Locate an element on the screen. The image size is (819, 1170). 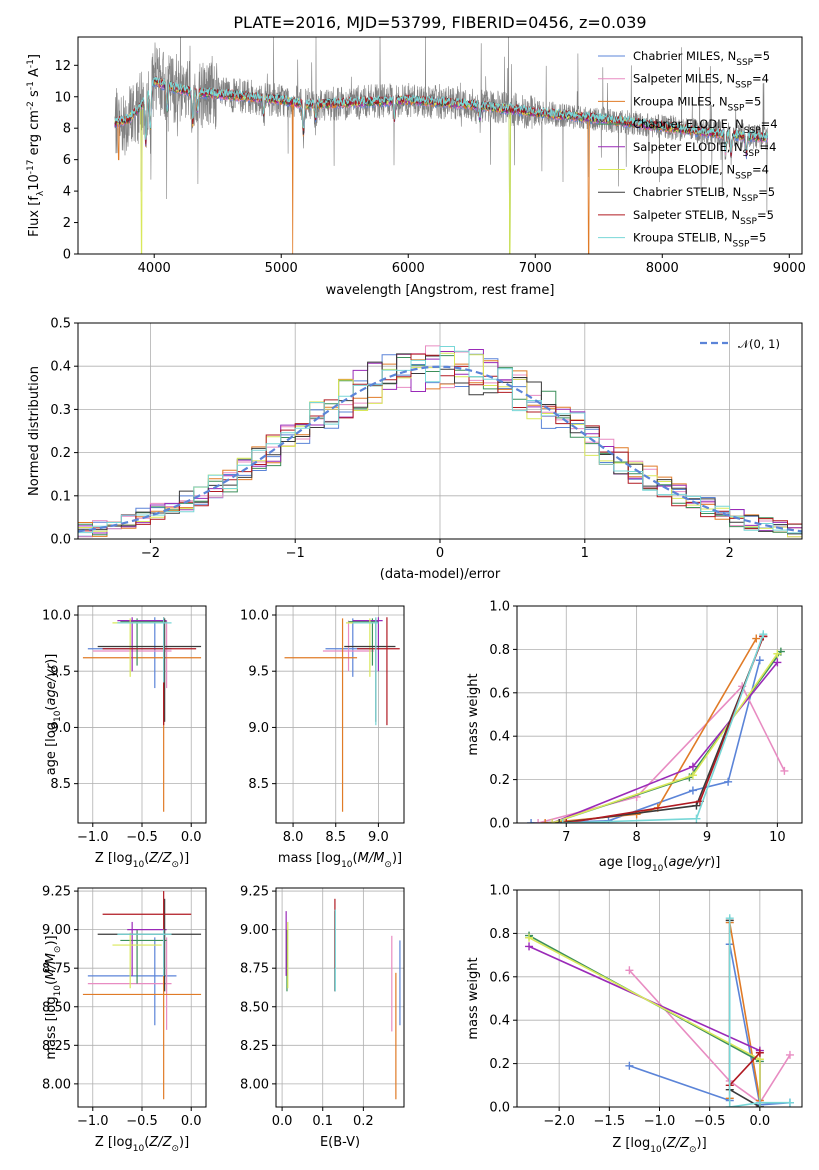
axis-label-x: mass [log10(M/M⊙)] is located at coordinates (340, 860).